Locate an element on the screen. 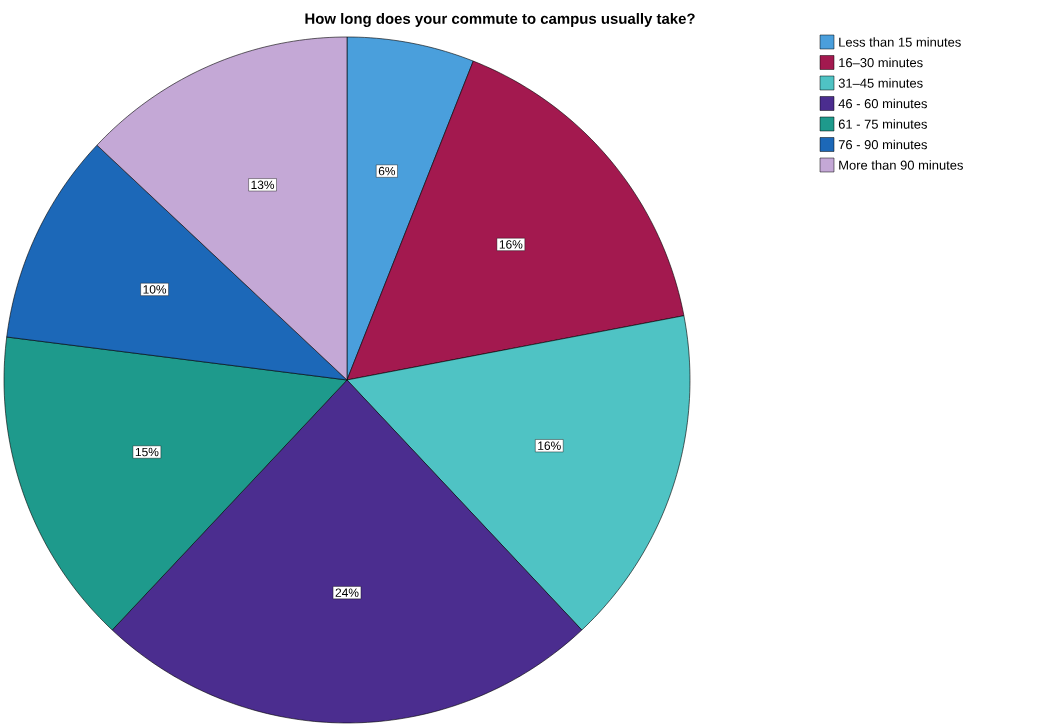 The height and width of the screenshot is (726, 1043). legend-label: 46 - 60 minutes is located at coordinates (882, 103).